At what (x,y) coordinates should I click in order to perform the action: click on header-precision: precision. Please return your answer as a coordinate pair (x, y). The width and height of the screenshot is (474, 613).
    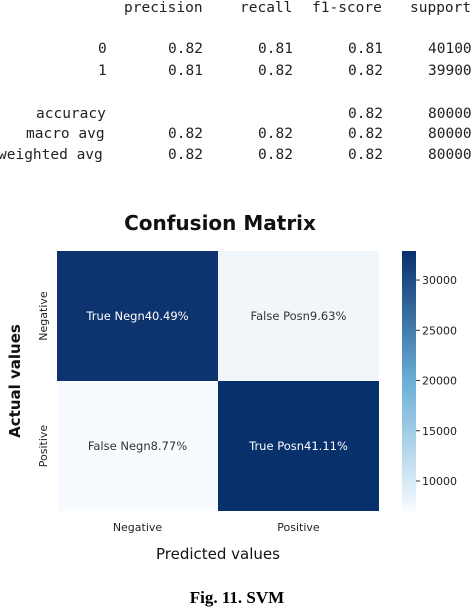
    Looking at the image, I should click on (163, 8).